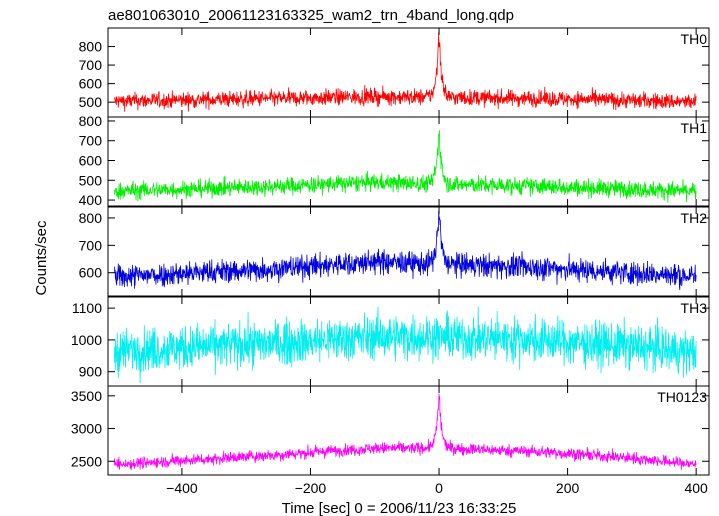 This screenshot has height=516, width=719. What do you see at coordinates (694, 218) in the screenshot?
I see `panel-label: TH2` at bounding box center [694, 218].